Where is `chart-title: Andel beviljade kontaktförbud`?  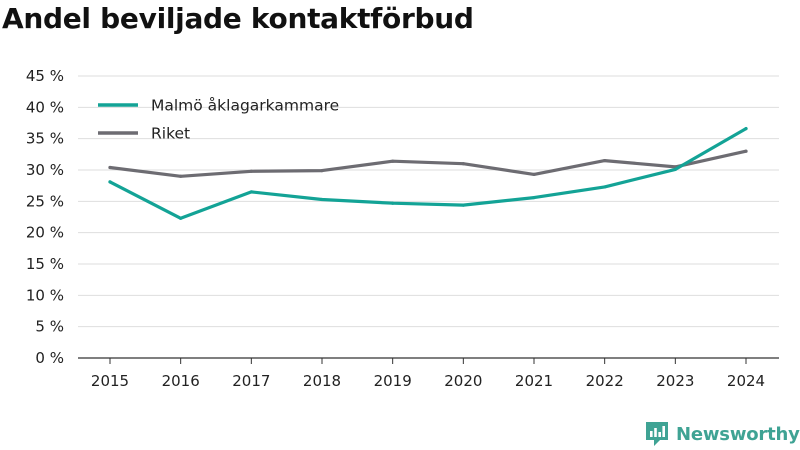
chart-title: Andel beviljade kontaktförbud is located at coordinates (238, 18).